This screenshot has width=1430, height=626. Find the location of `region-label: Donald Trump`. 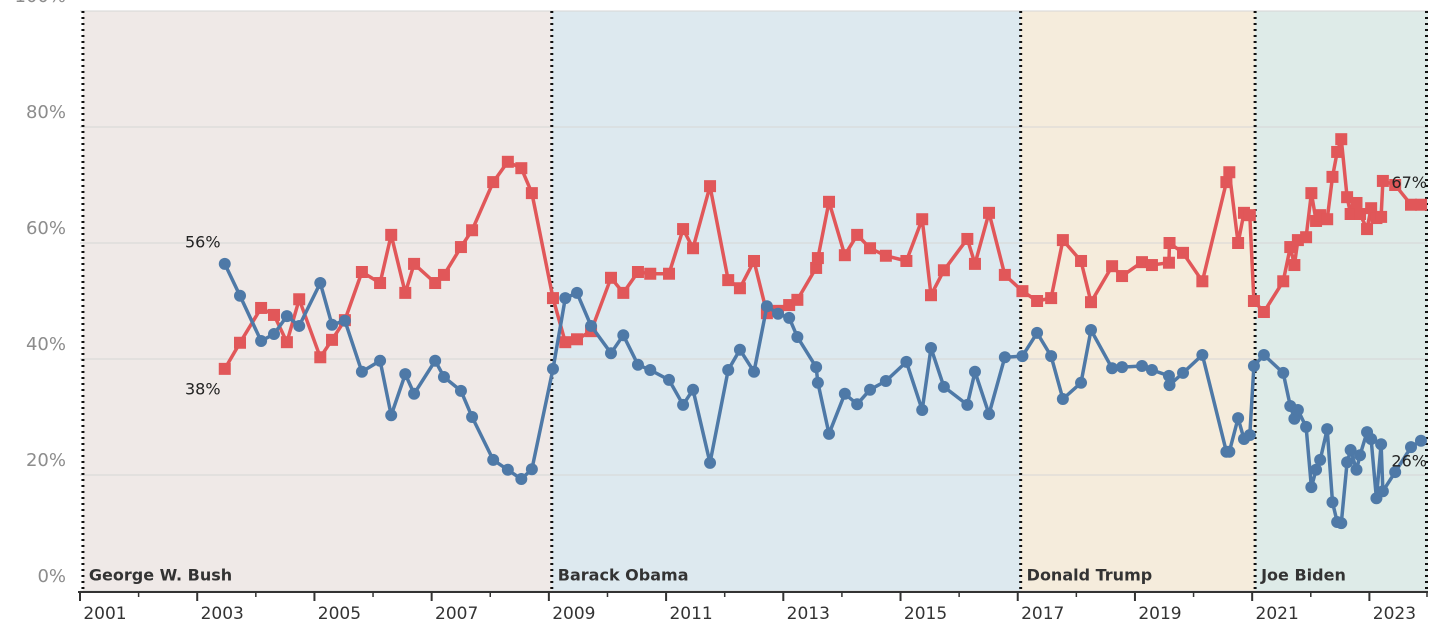

region-label: Donald Trump is located at coordinates (1090, 575).